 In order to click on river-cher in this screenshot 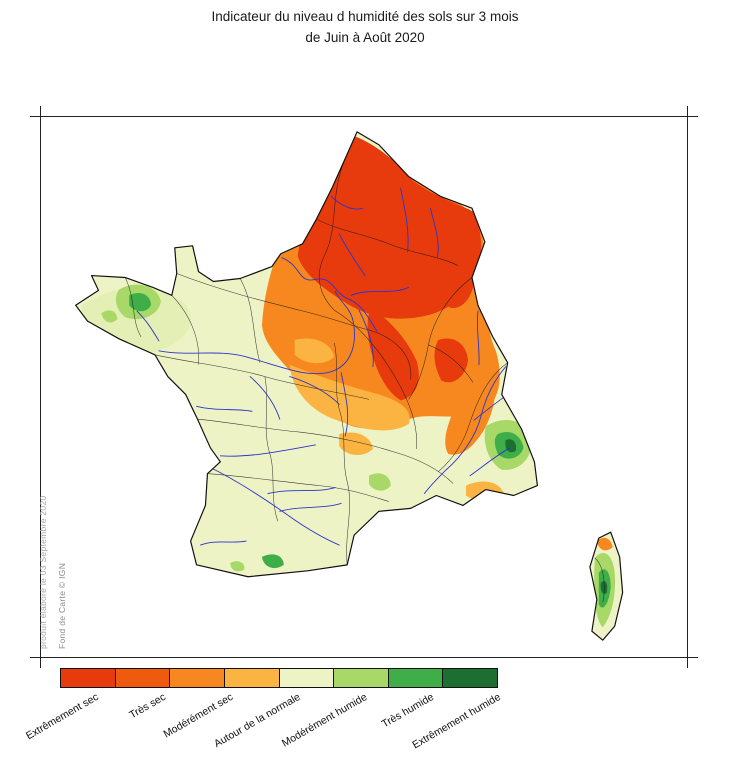, I will do `click(314, 390)`.